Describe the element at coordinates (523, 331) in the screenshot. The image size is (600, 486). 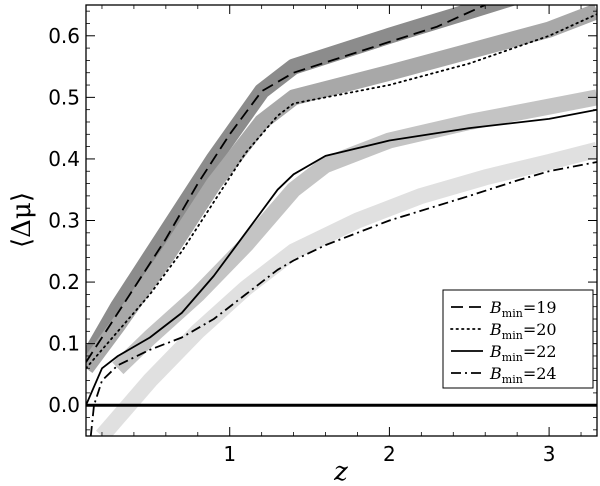
I see `legend-label: Bmin=20` at that location.